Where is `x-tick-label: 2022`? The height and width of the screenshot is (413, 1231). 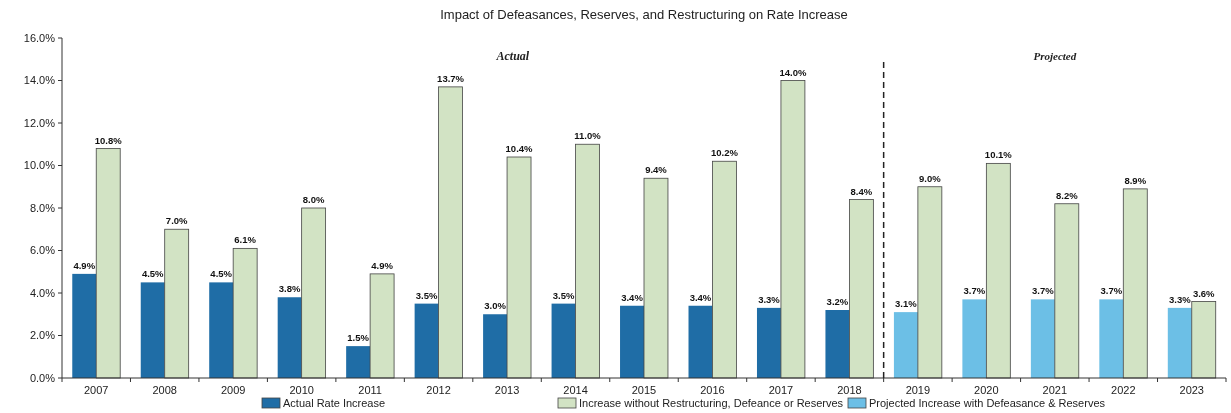 x-tick-label: 2022 is located at coordinates (1123, 390).